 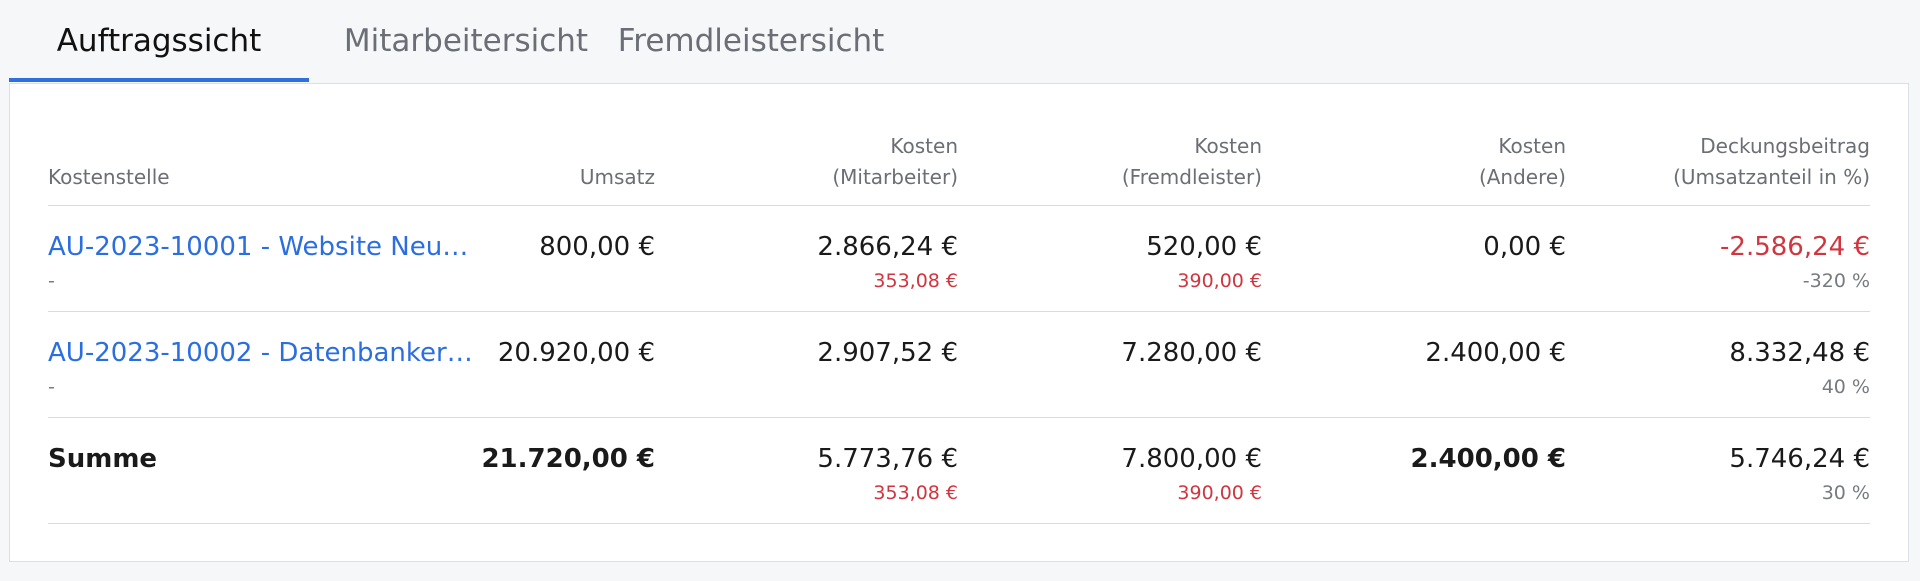 What do you see at coordinates (1219, 493) in the screenshot?
I see `summe-kosten-fremdleister-sub: 390,00 €` at bounding box center [1219, 493].